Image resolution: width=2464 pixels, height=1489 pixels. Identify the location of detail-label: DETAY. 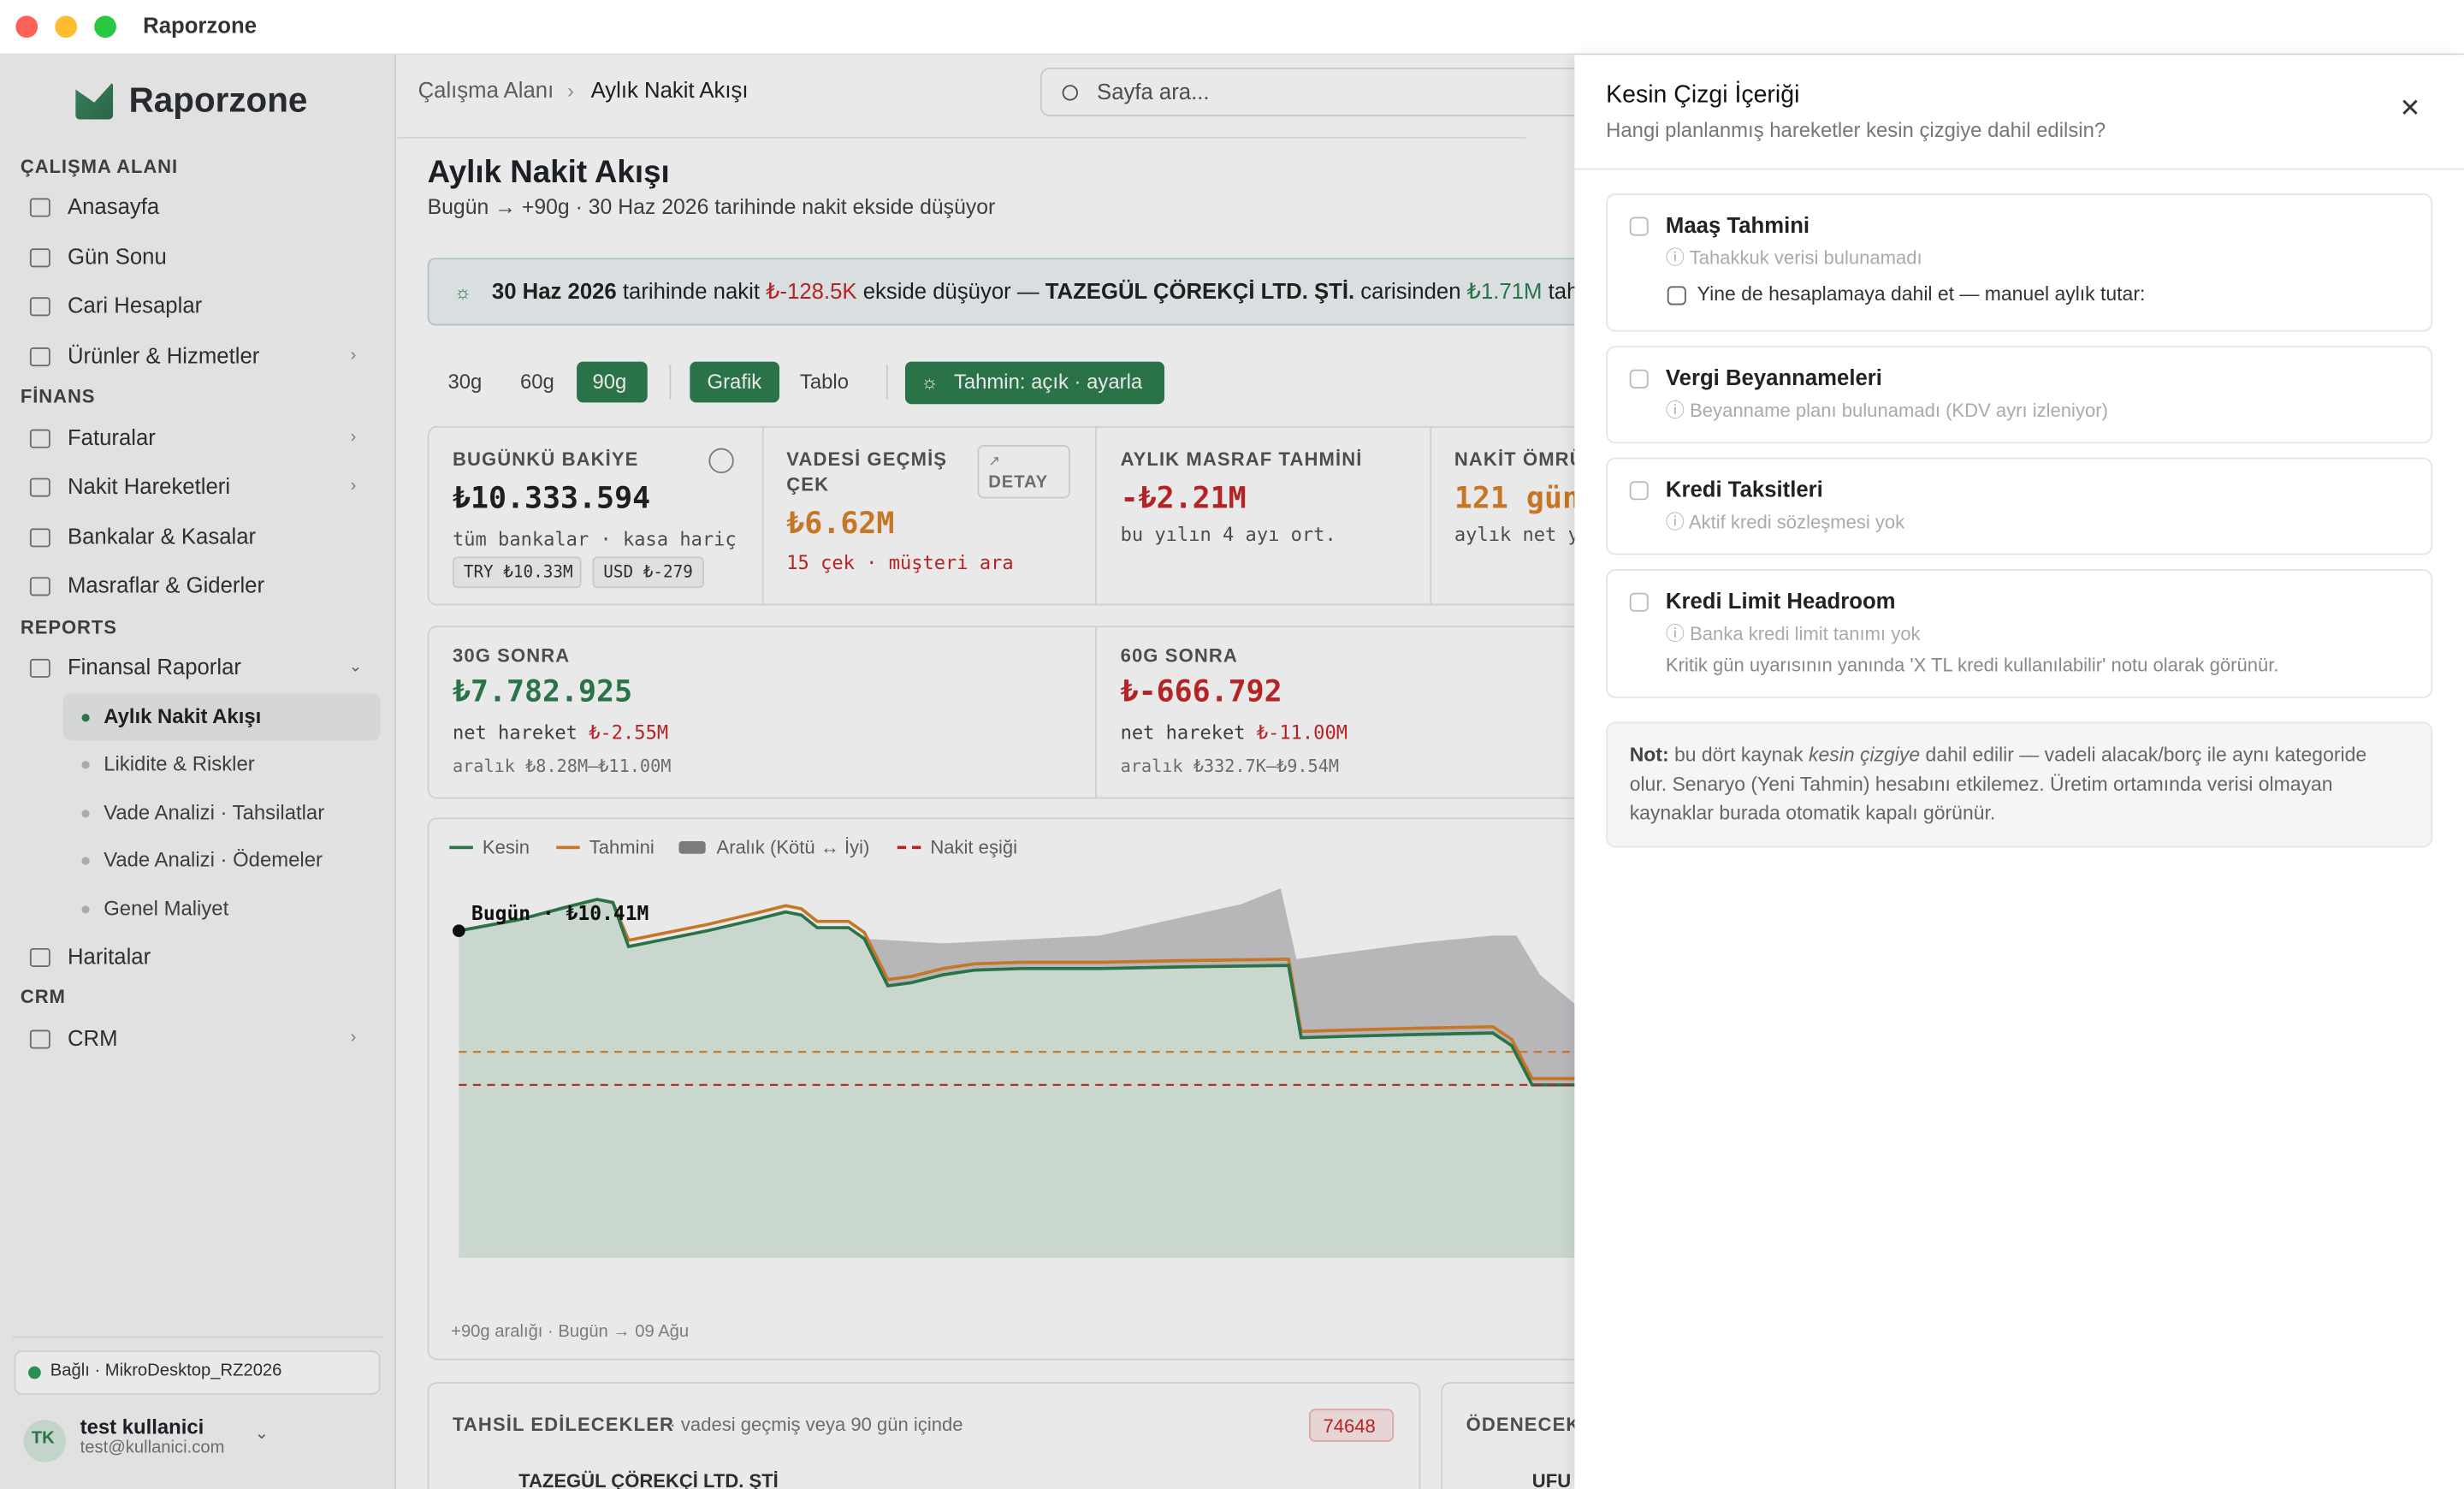
(1018, 483).